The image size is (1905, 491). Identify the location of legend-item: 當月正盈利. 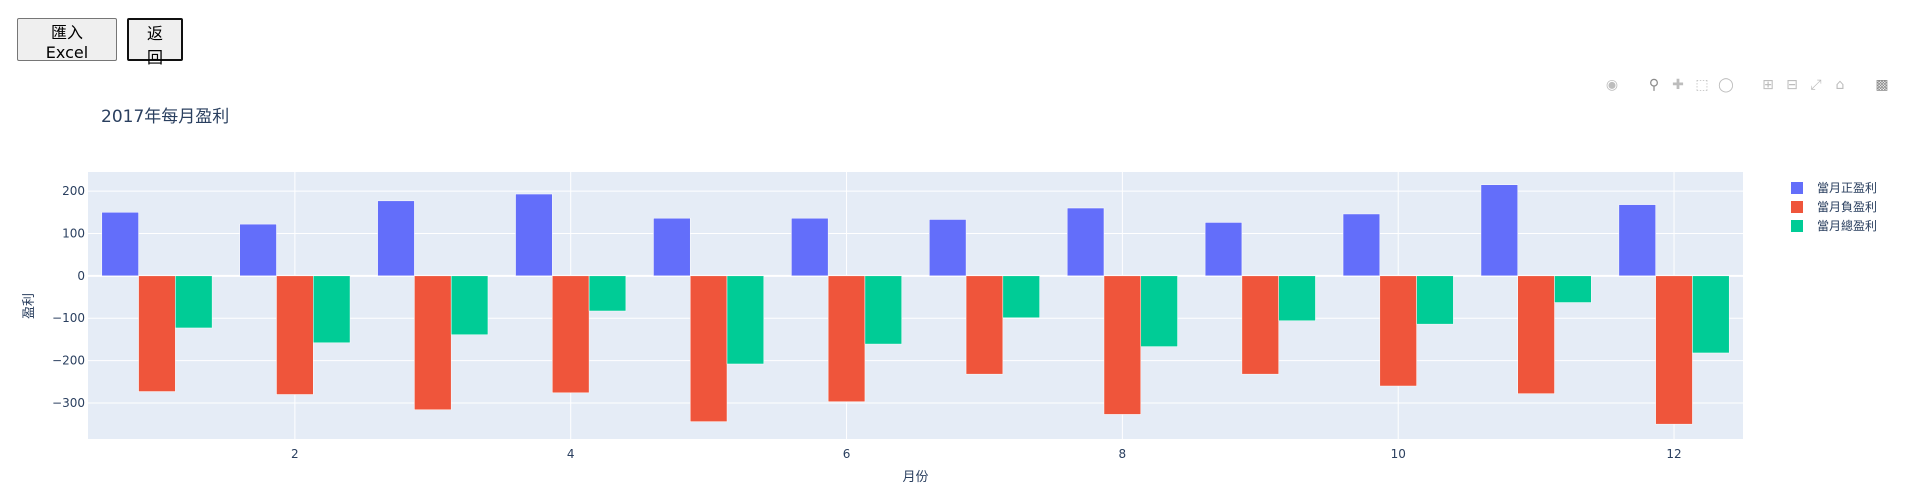
(1834, 188).